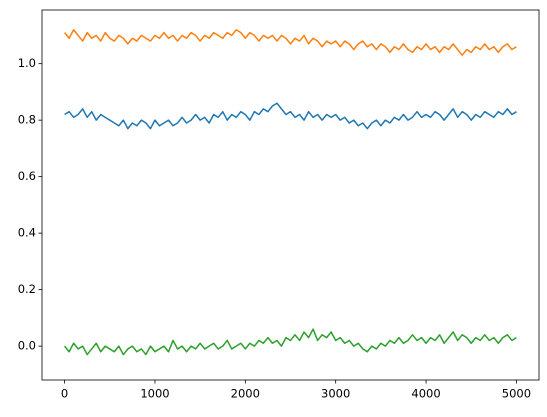 The image size is (547, 417). I want to click on y-tick-label: 0.4, so click(27, 233).